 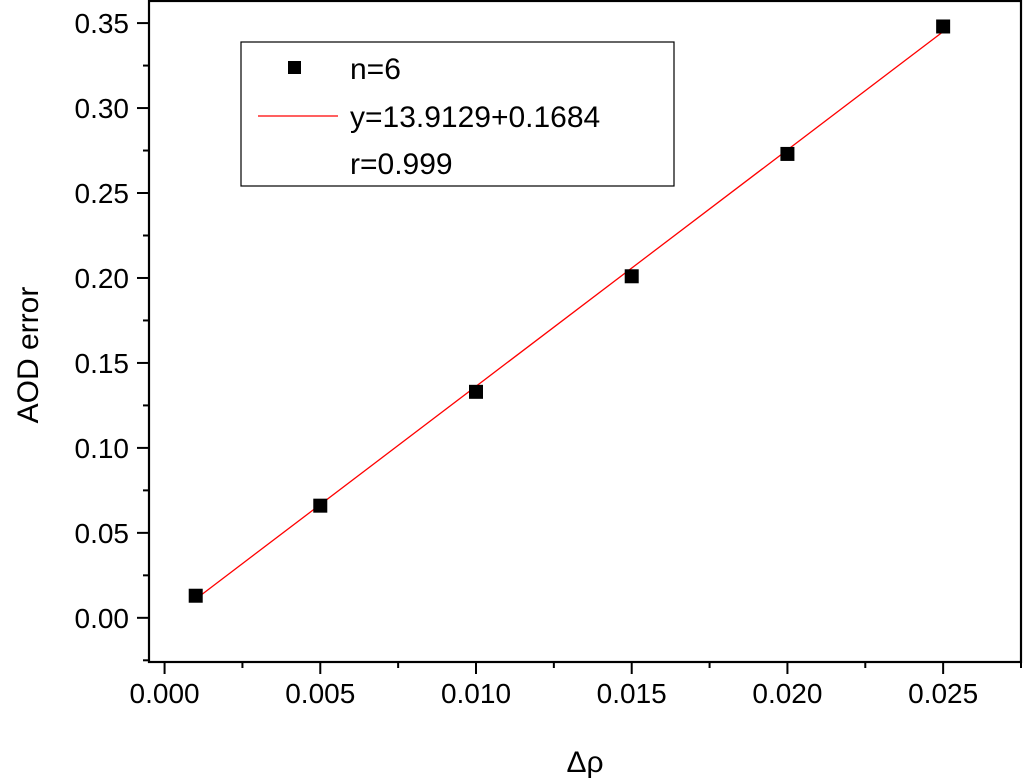 I want to click on y-tick-label: 0.00, so click(x=102, y=618).